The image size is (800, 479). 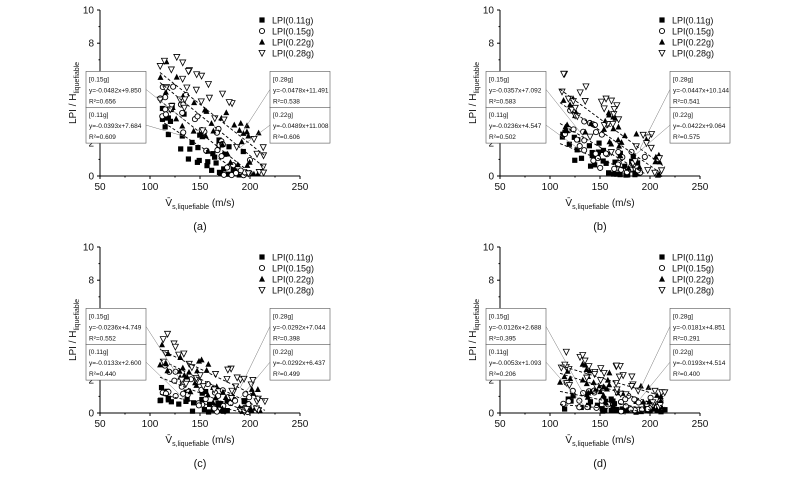 I want to click on x-tick-label: 150, so click(x=600, y=424).